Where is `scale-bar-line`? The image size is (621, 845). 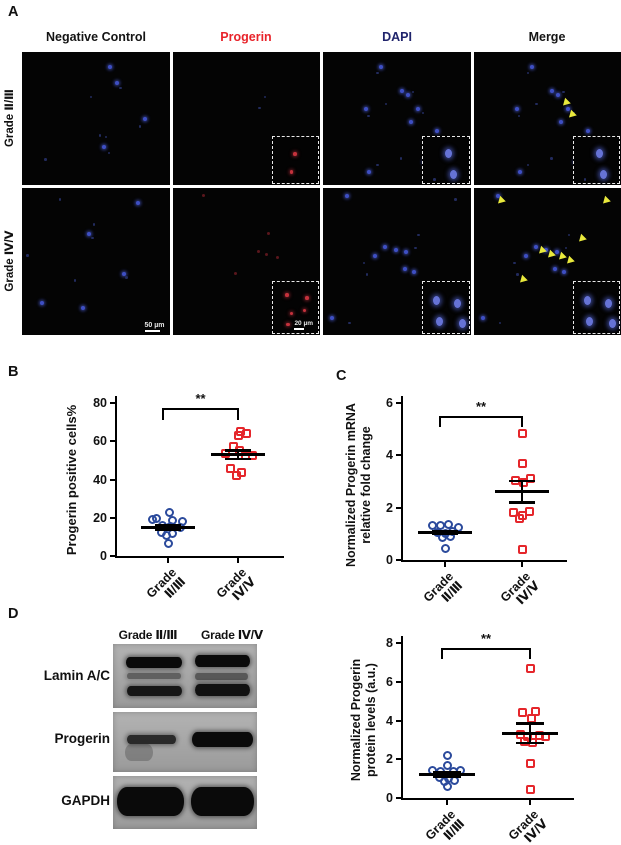
scale-bar-line is located at coordinates (152, 331).